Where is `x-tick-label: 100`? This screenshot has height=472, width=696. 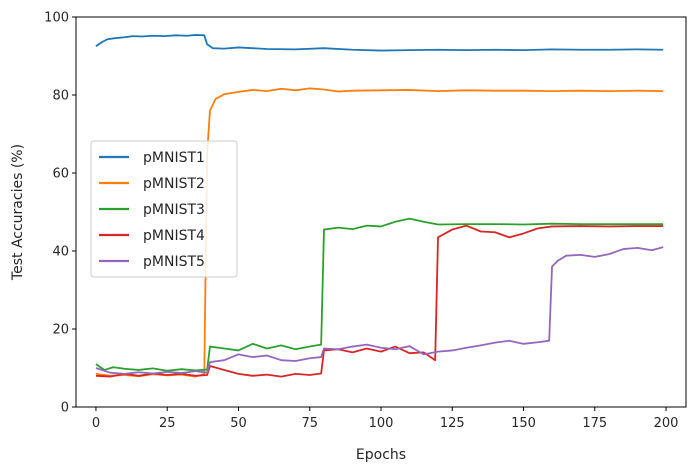 x-tick-label: 100 is located at coordinates (381, 423).